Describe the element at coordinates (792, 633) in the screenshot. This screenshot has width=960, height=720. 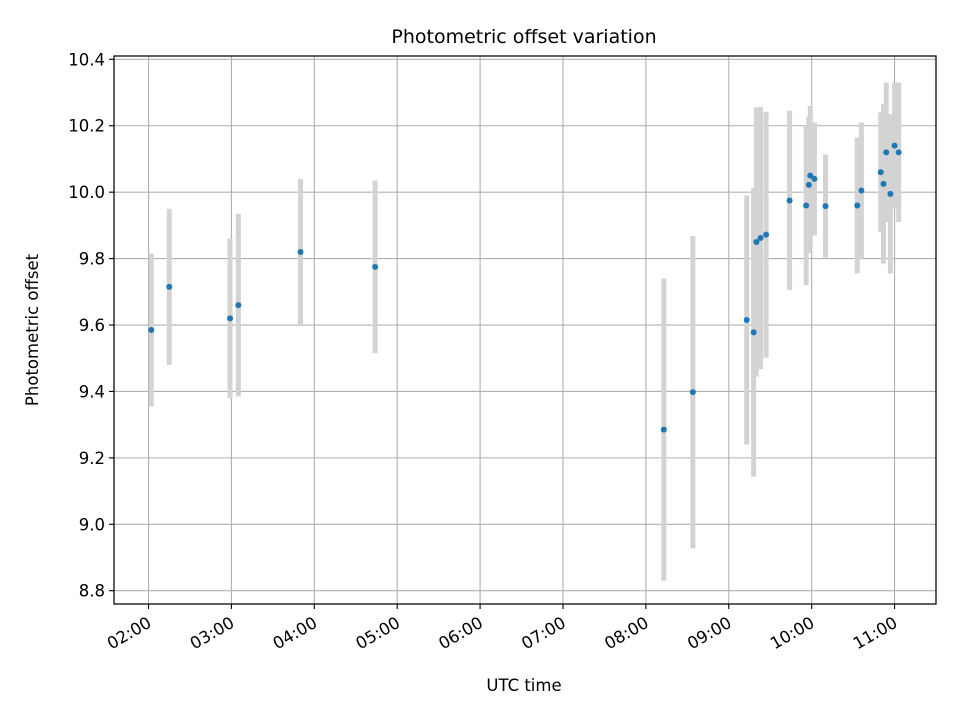
I see `x-tick-label: 10:00` at that location.